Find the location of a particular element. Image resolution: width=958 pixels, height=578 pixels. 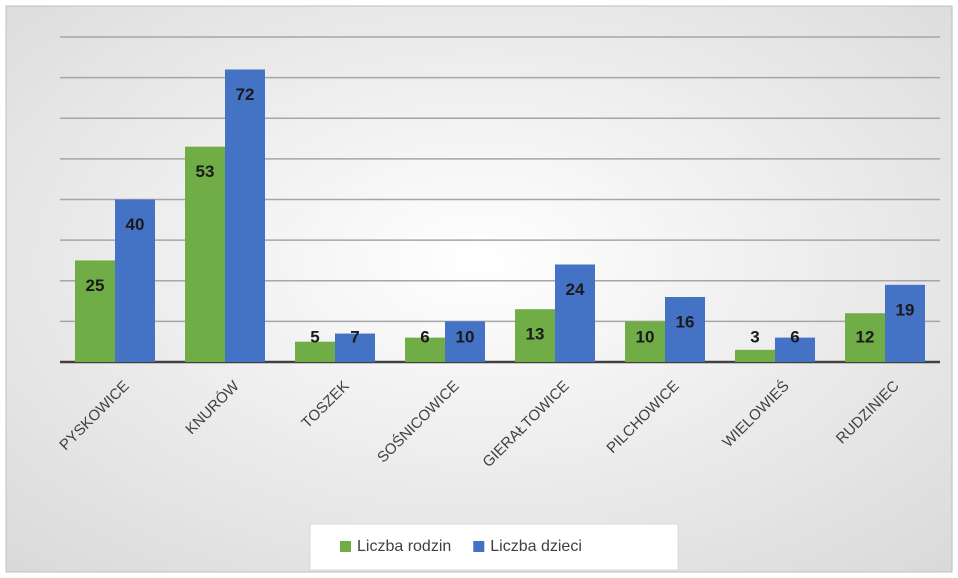

data-label: 25 is located at coordinates (95, 285).